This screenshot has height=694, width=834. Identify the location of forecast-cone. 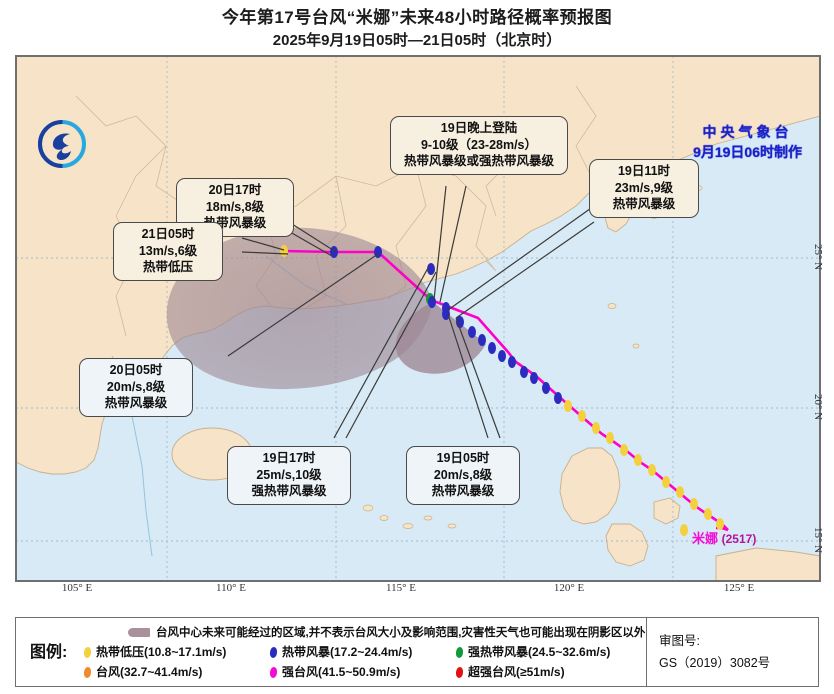
(299, 308).